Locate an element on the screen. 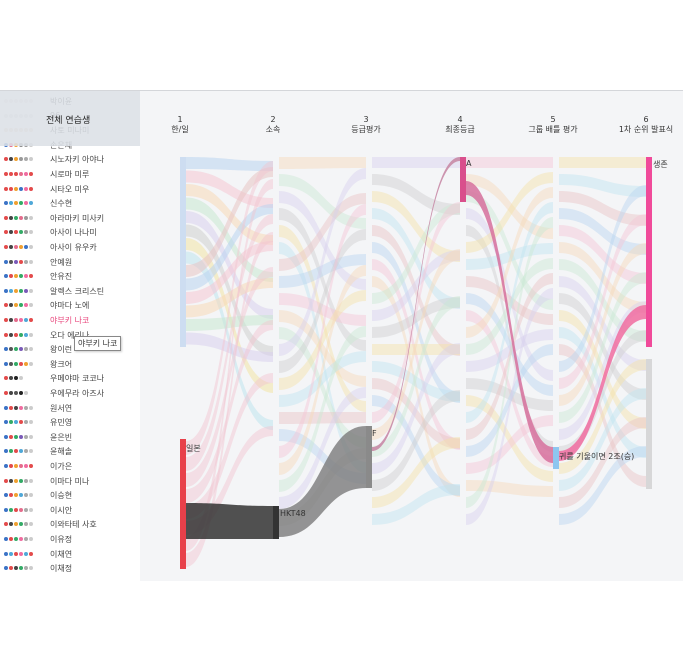 This screenshot has width=683, height=671. trainee-row: 우에무라 아즈사 is located at coordinates (70, 394).